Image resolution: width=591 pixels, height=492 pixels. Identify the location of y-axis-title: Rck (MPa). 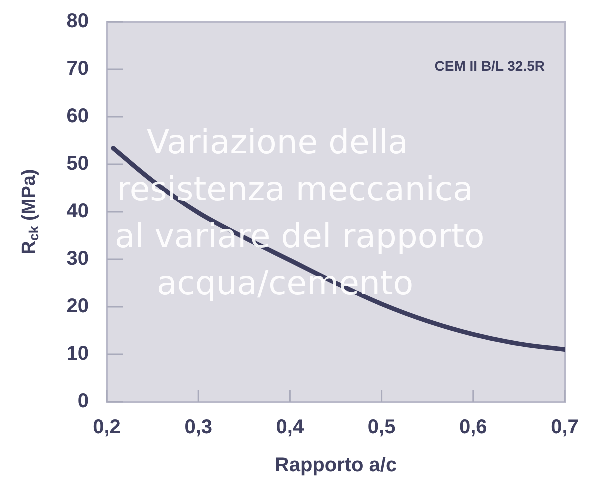
(30, 212).